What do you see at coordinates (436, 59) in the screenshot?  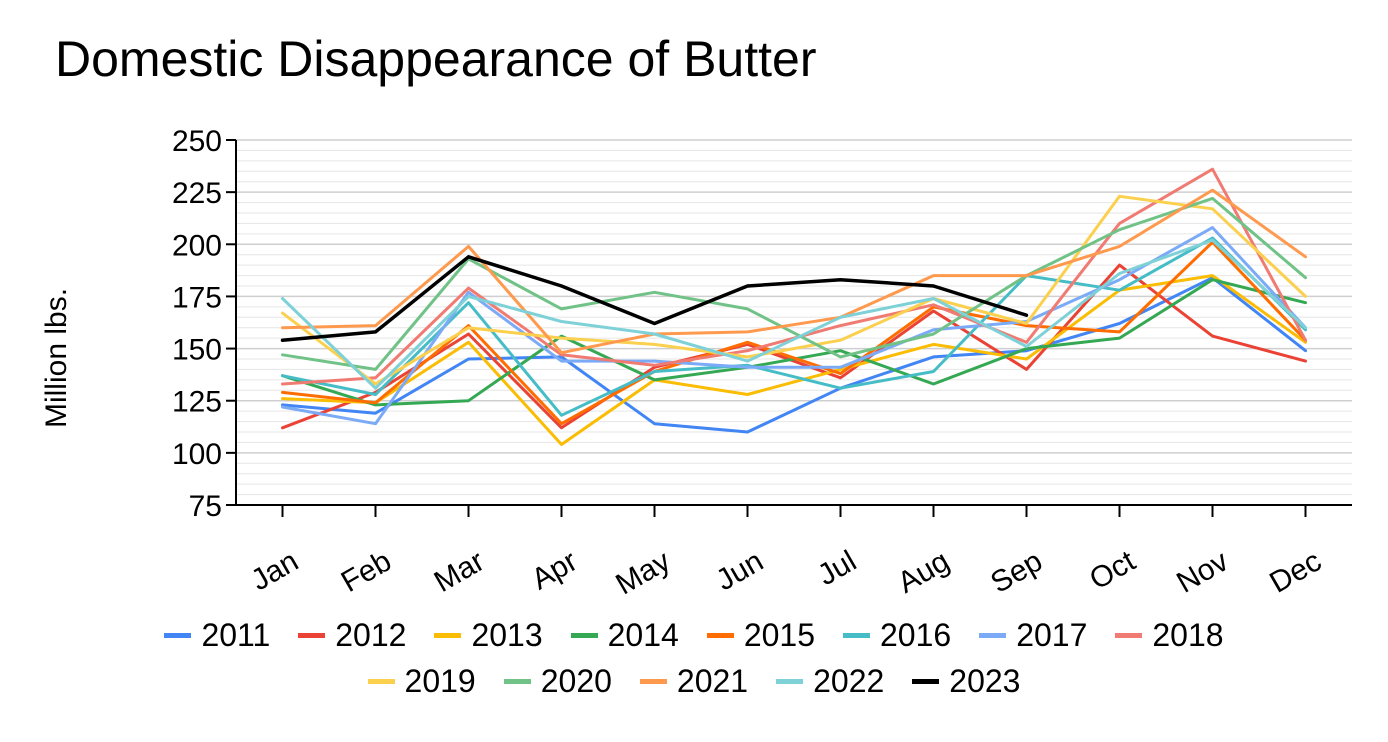 I see `chart-title: Domestic Disappearance of Butter` at bounding box center [436, 59].